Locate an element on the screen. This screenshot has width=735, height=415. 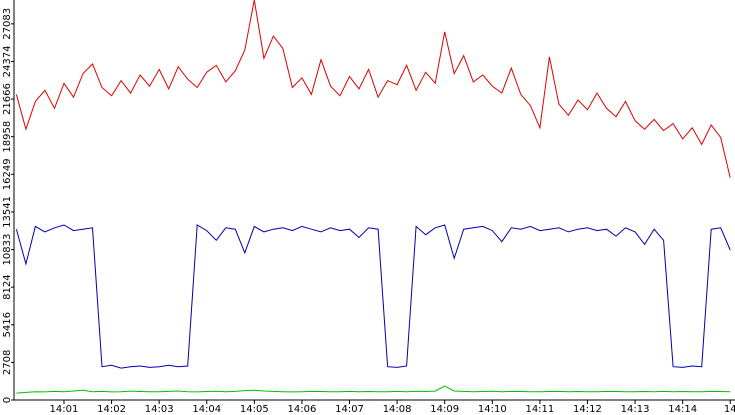
x-tick-label: 14:04 is located at coordinates (206, 409).